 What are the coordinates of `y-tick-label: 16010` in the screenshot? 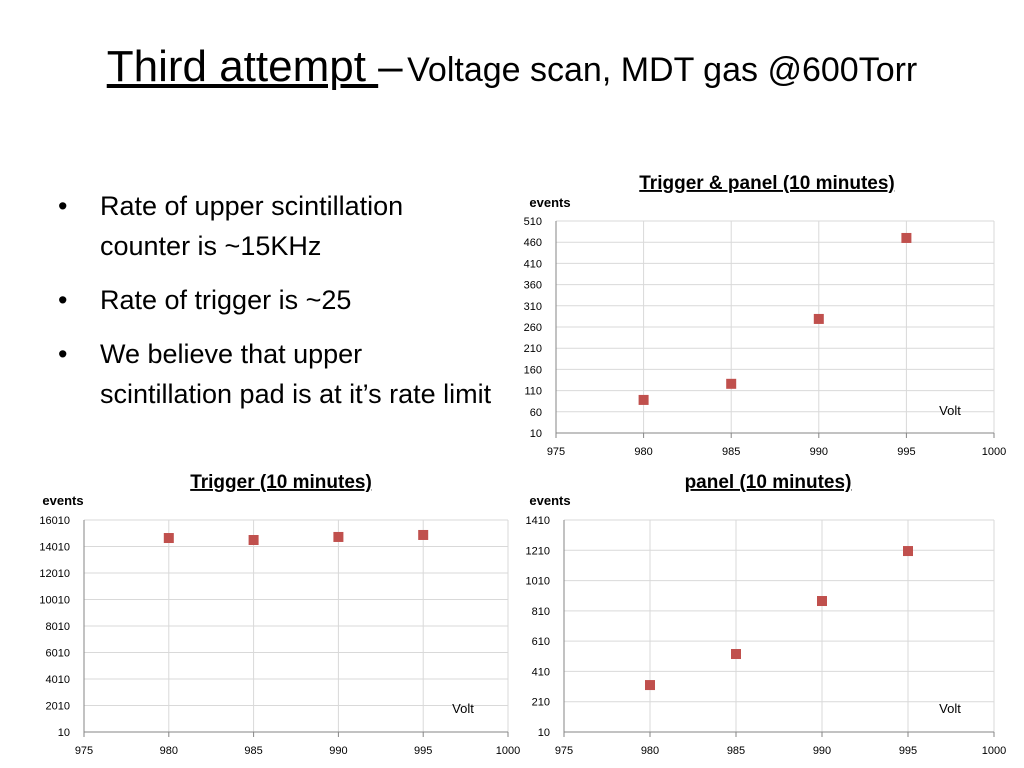 It's located at (54, 521).